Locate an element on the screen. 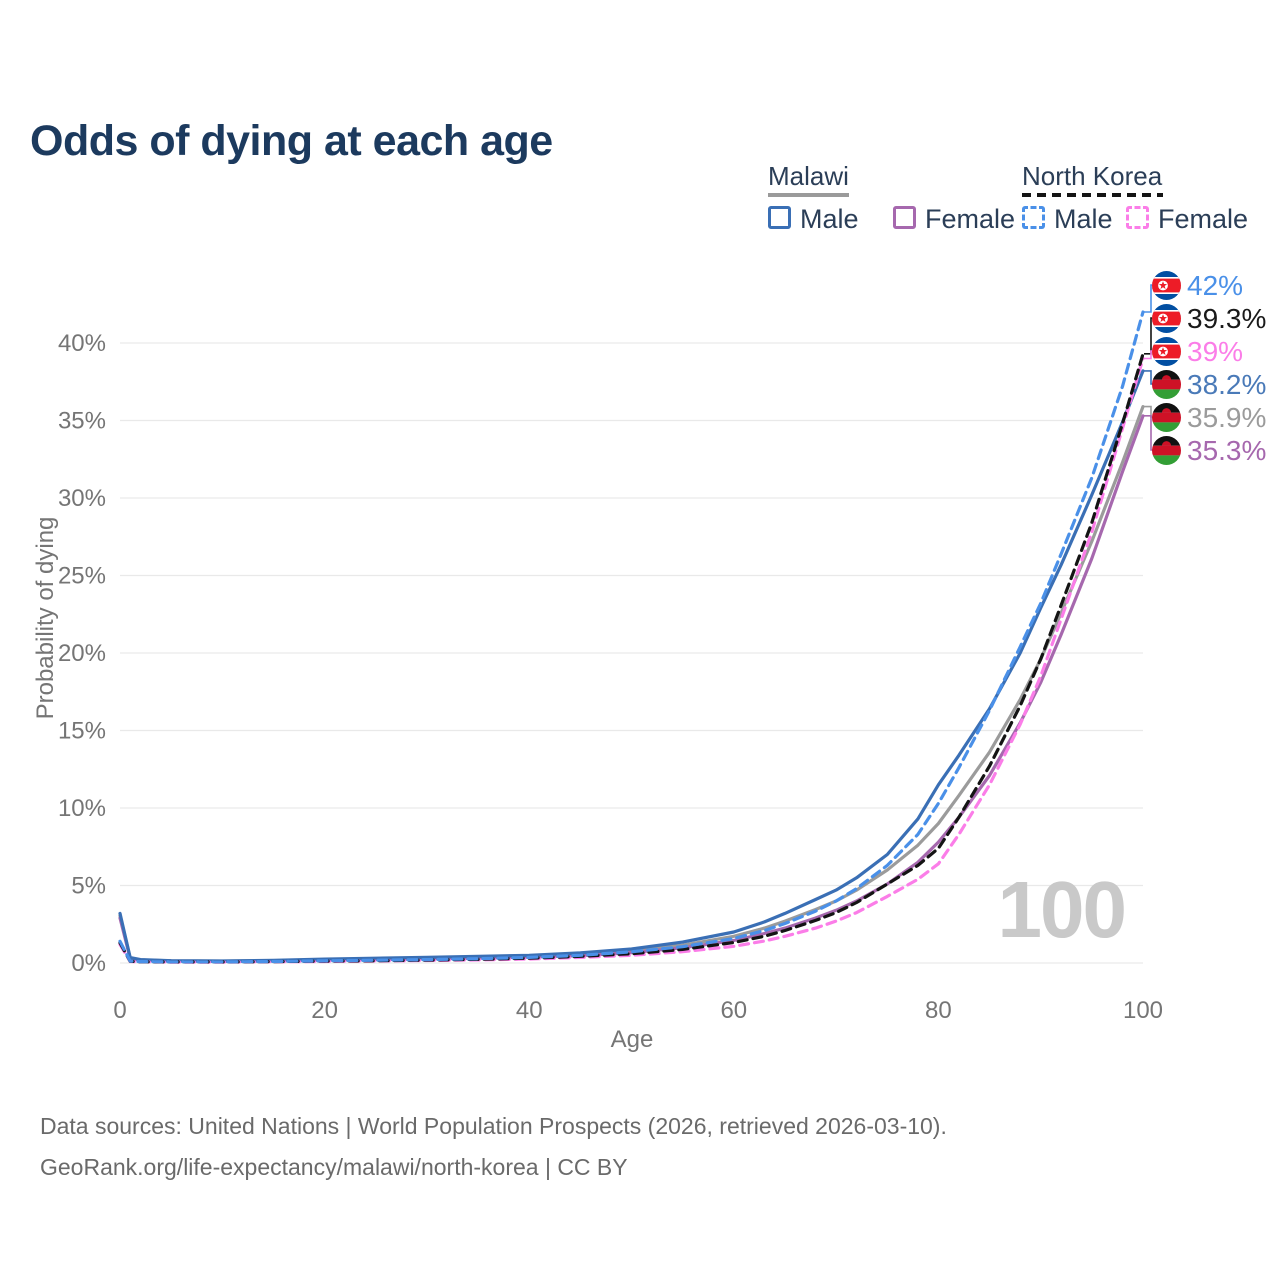  end-label-malawi-both: 35.9% is located at coordinates (1209, 417).